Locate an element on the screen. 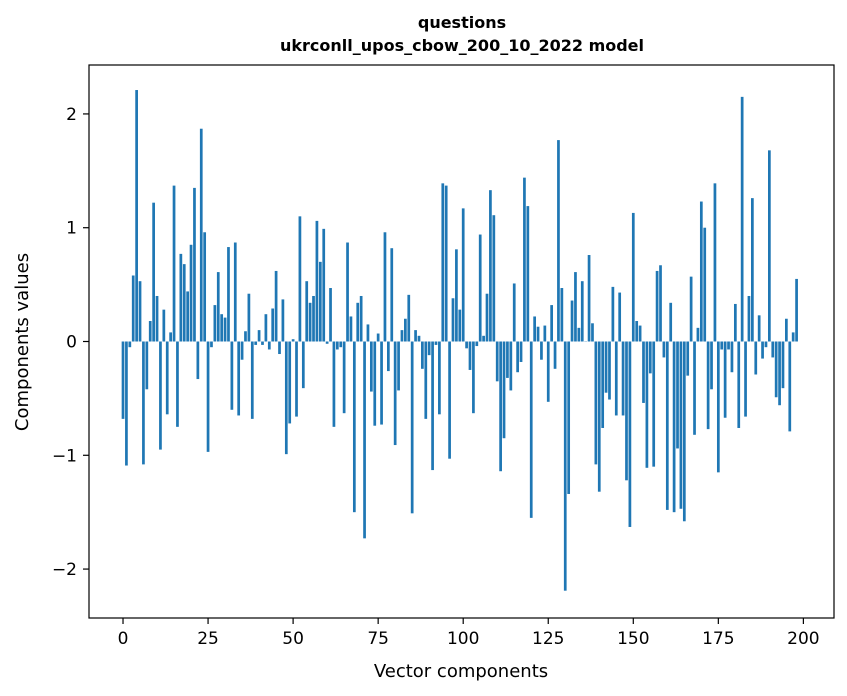  chart-subtitle: ukrconll_upos_cbow_200_10_2022 model is located at coordinates (462, 45).